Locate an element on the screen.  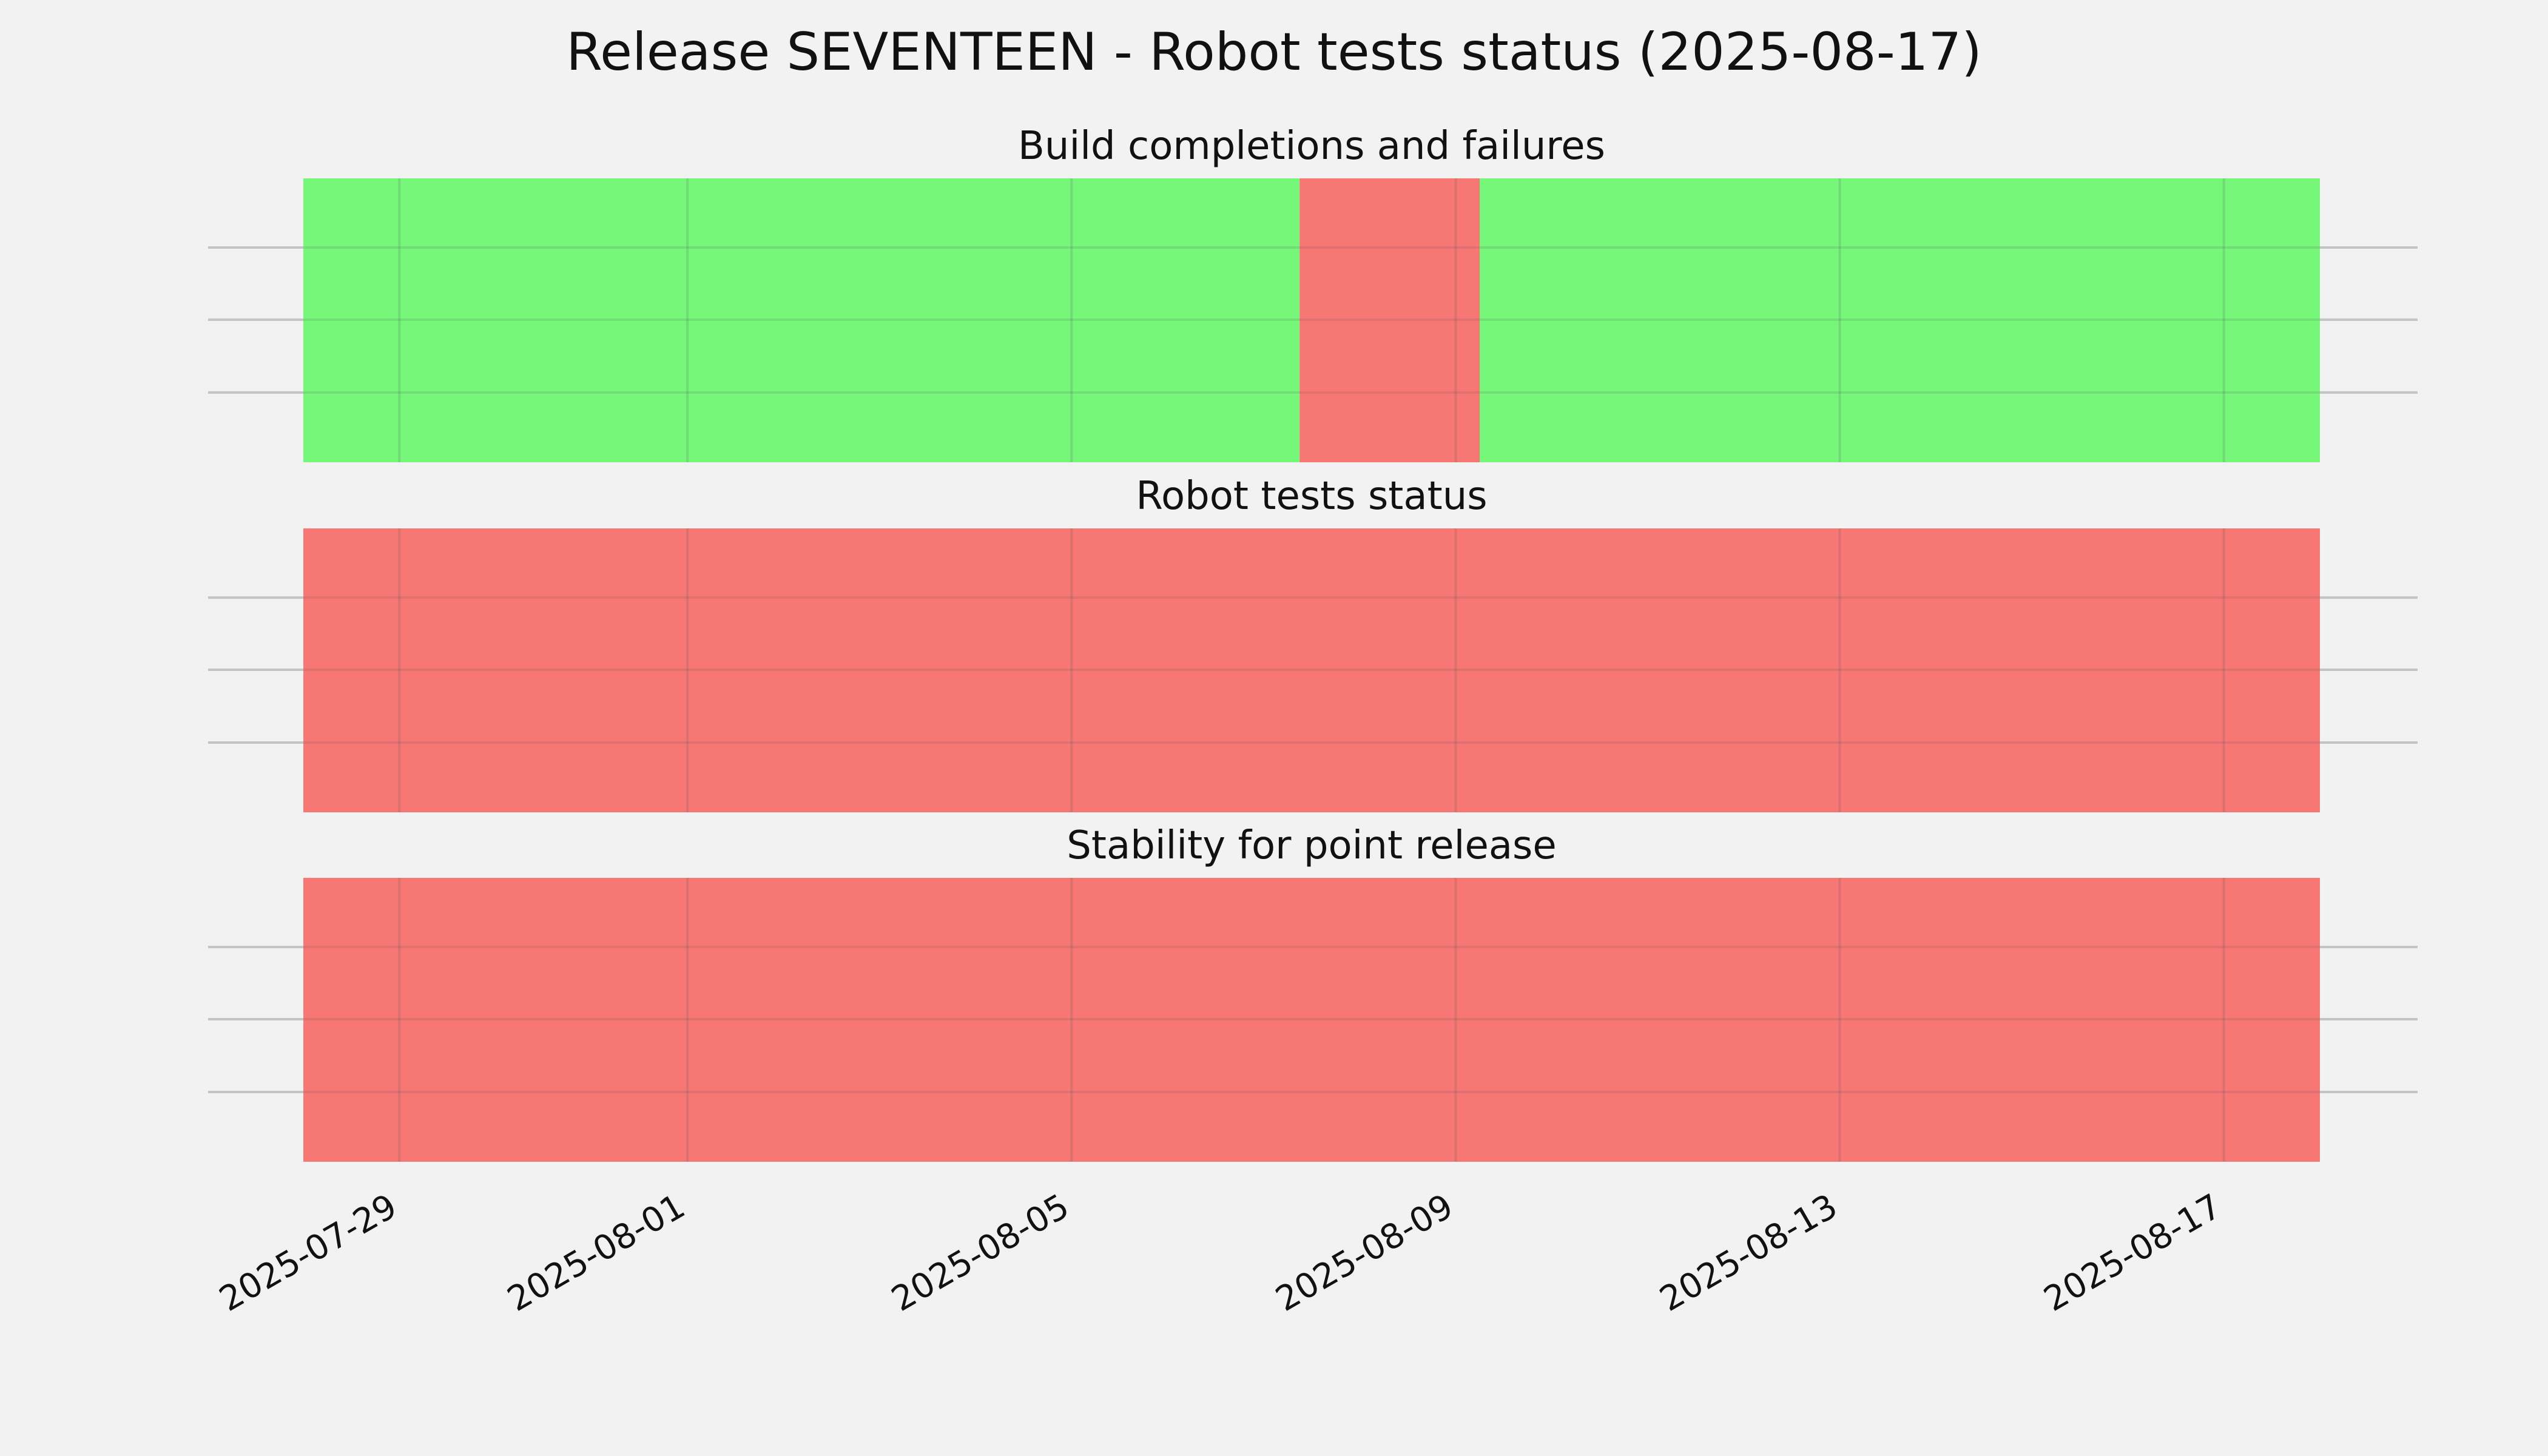
panel-title: Robot tests status is located at coordinates (1311, 496).